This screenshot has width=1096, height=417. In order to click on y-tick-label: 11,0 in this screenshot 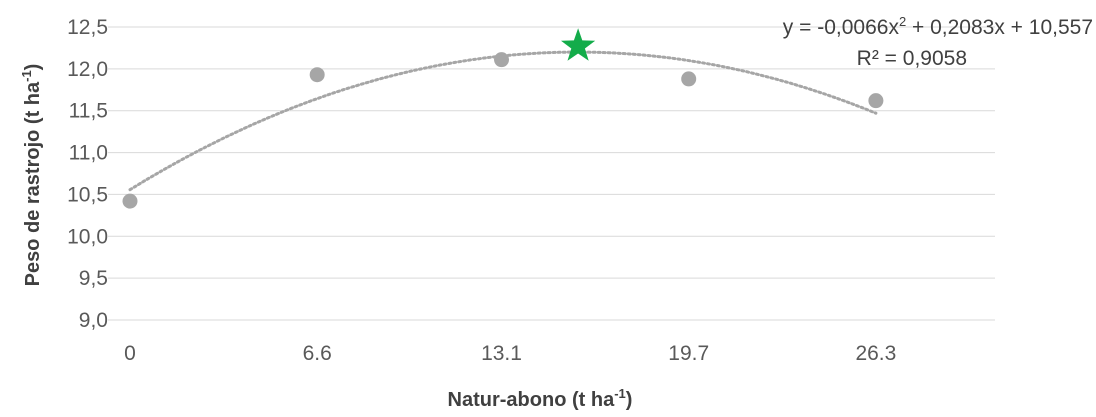, I will do `click(88, 153)`.